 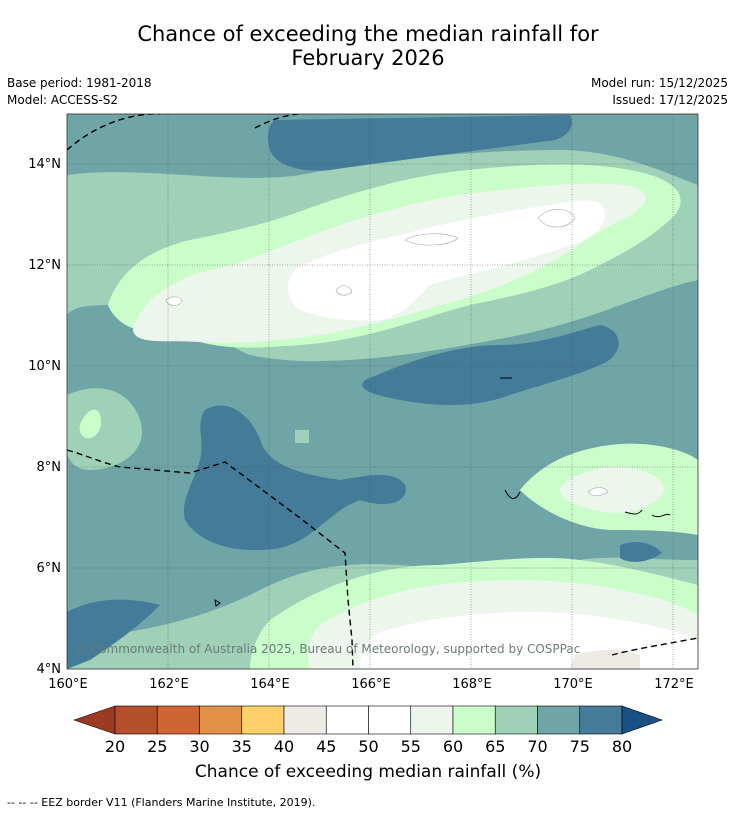 I want to click on eez-border-central, so click(x=210, y=559).